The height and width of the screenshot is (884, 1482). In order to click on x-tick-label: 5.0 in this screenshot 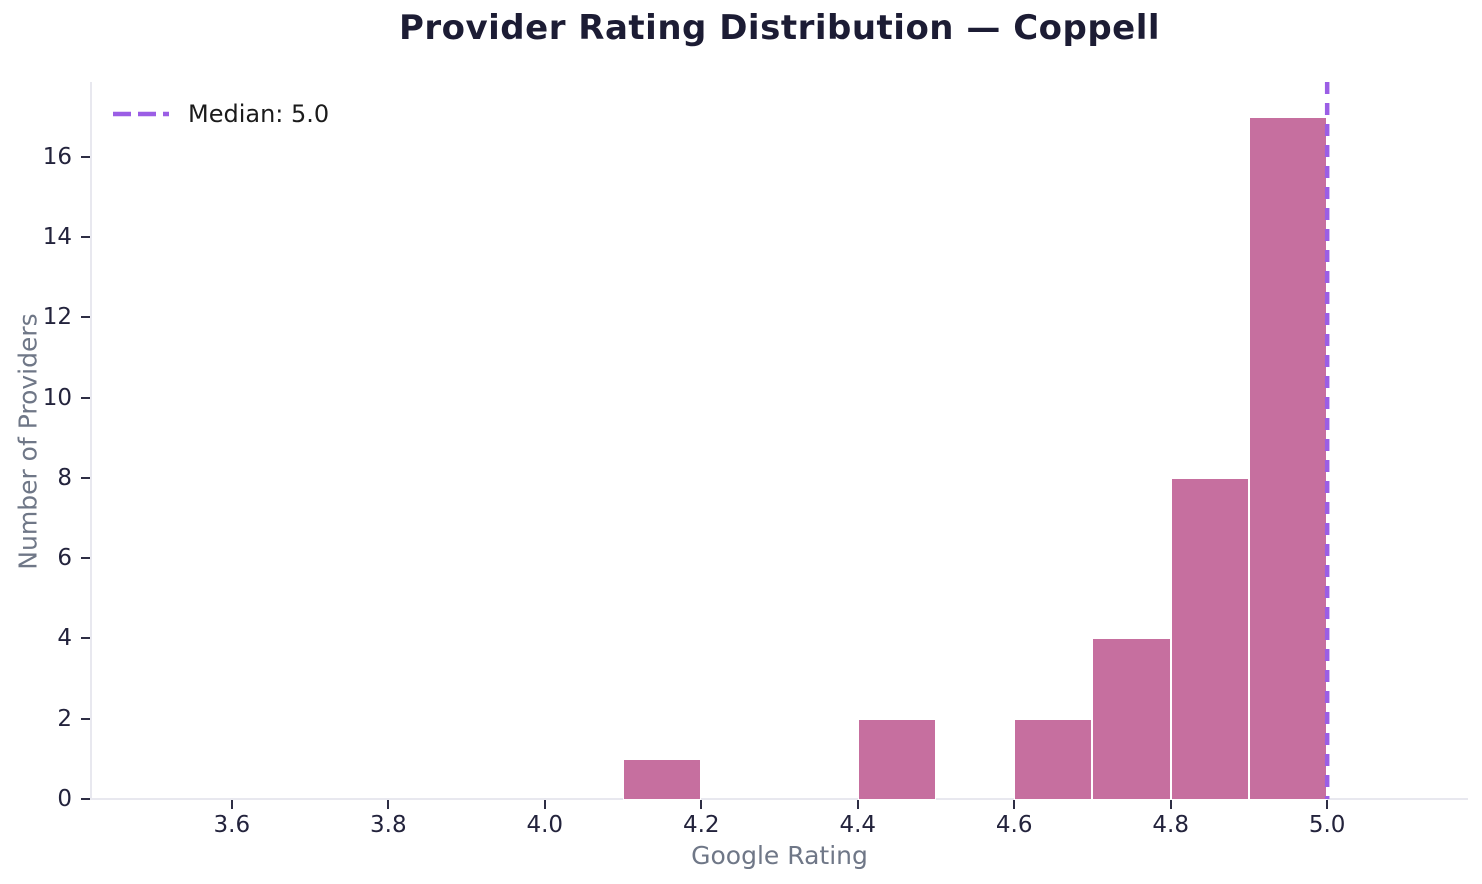, I will do `click(1327, 825)`.